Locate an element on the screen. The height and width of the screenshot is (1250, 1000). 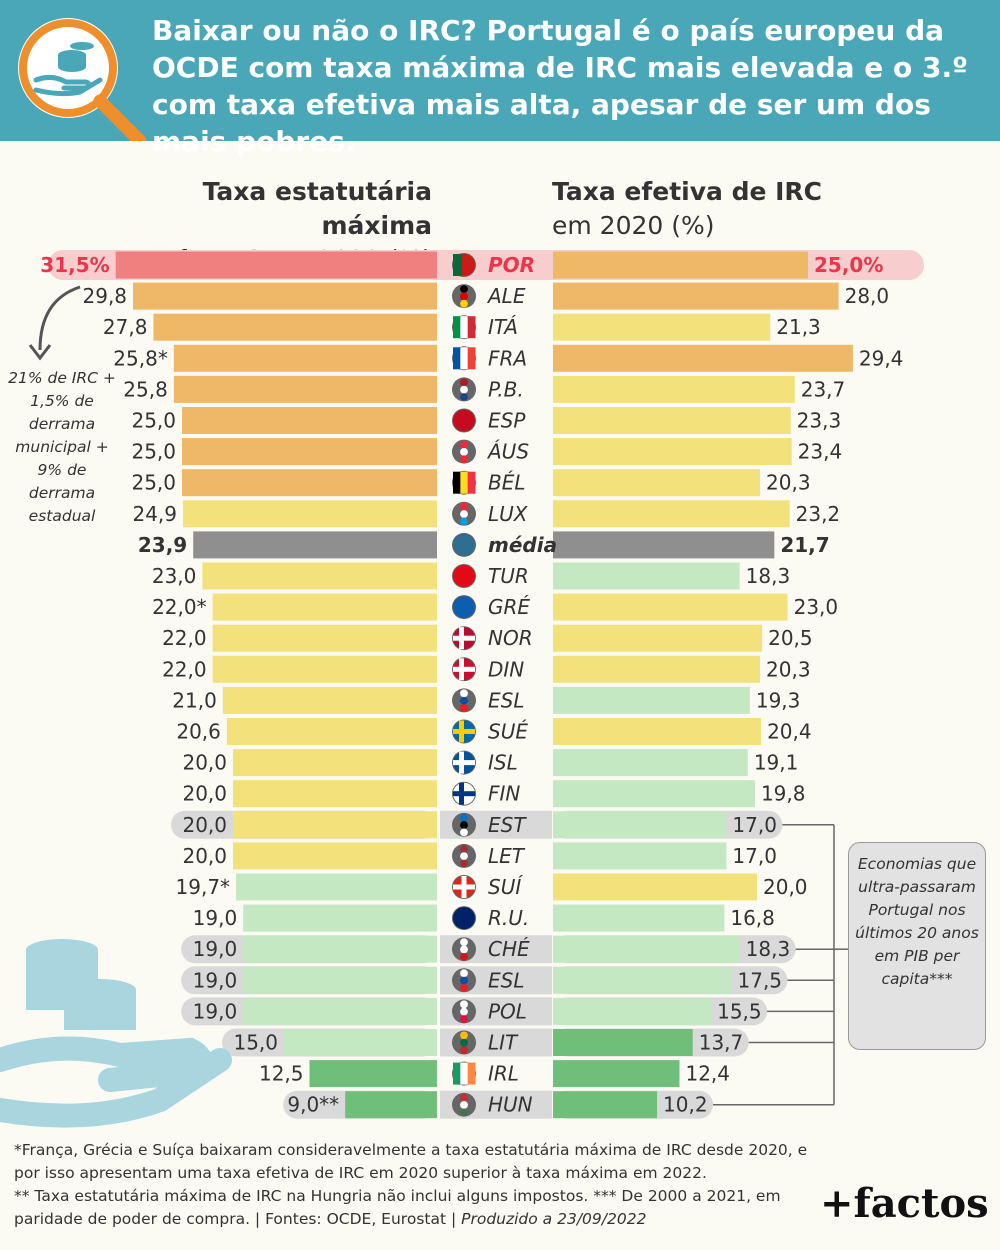
bar-right-FRA is located at coordinates (703, 358).